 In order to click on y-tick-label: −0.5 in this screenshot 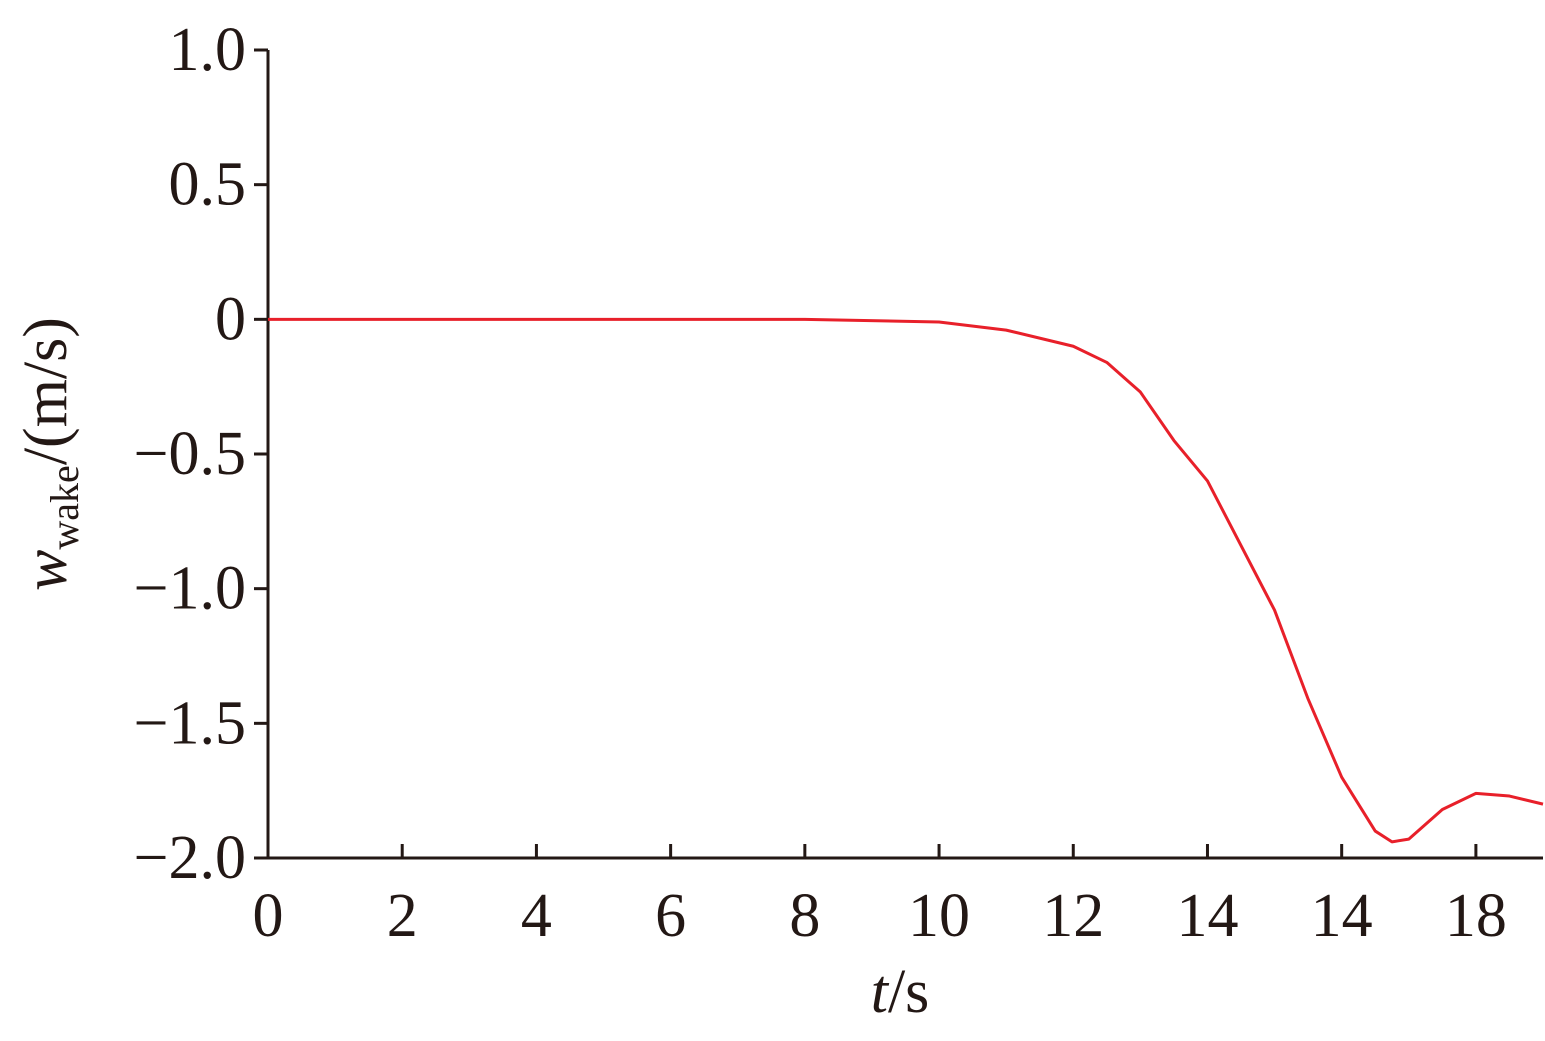, I will do `click(190, 454)`.